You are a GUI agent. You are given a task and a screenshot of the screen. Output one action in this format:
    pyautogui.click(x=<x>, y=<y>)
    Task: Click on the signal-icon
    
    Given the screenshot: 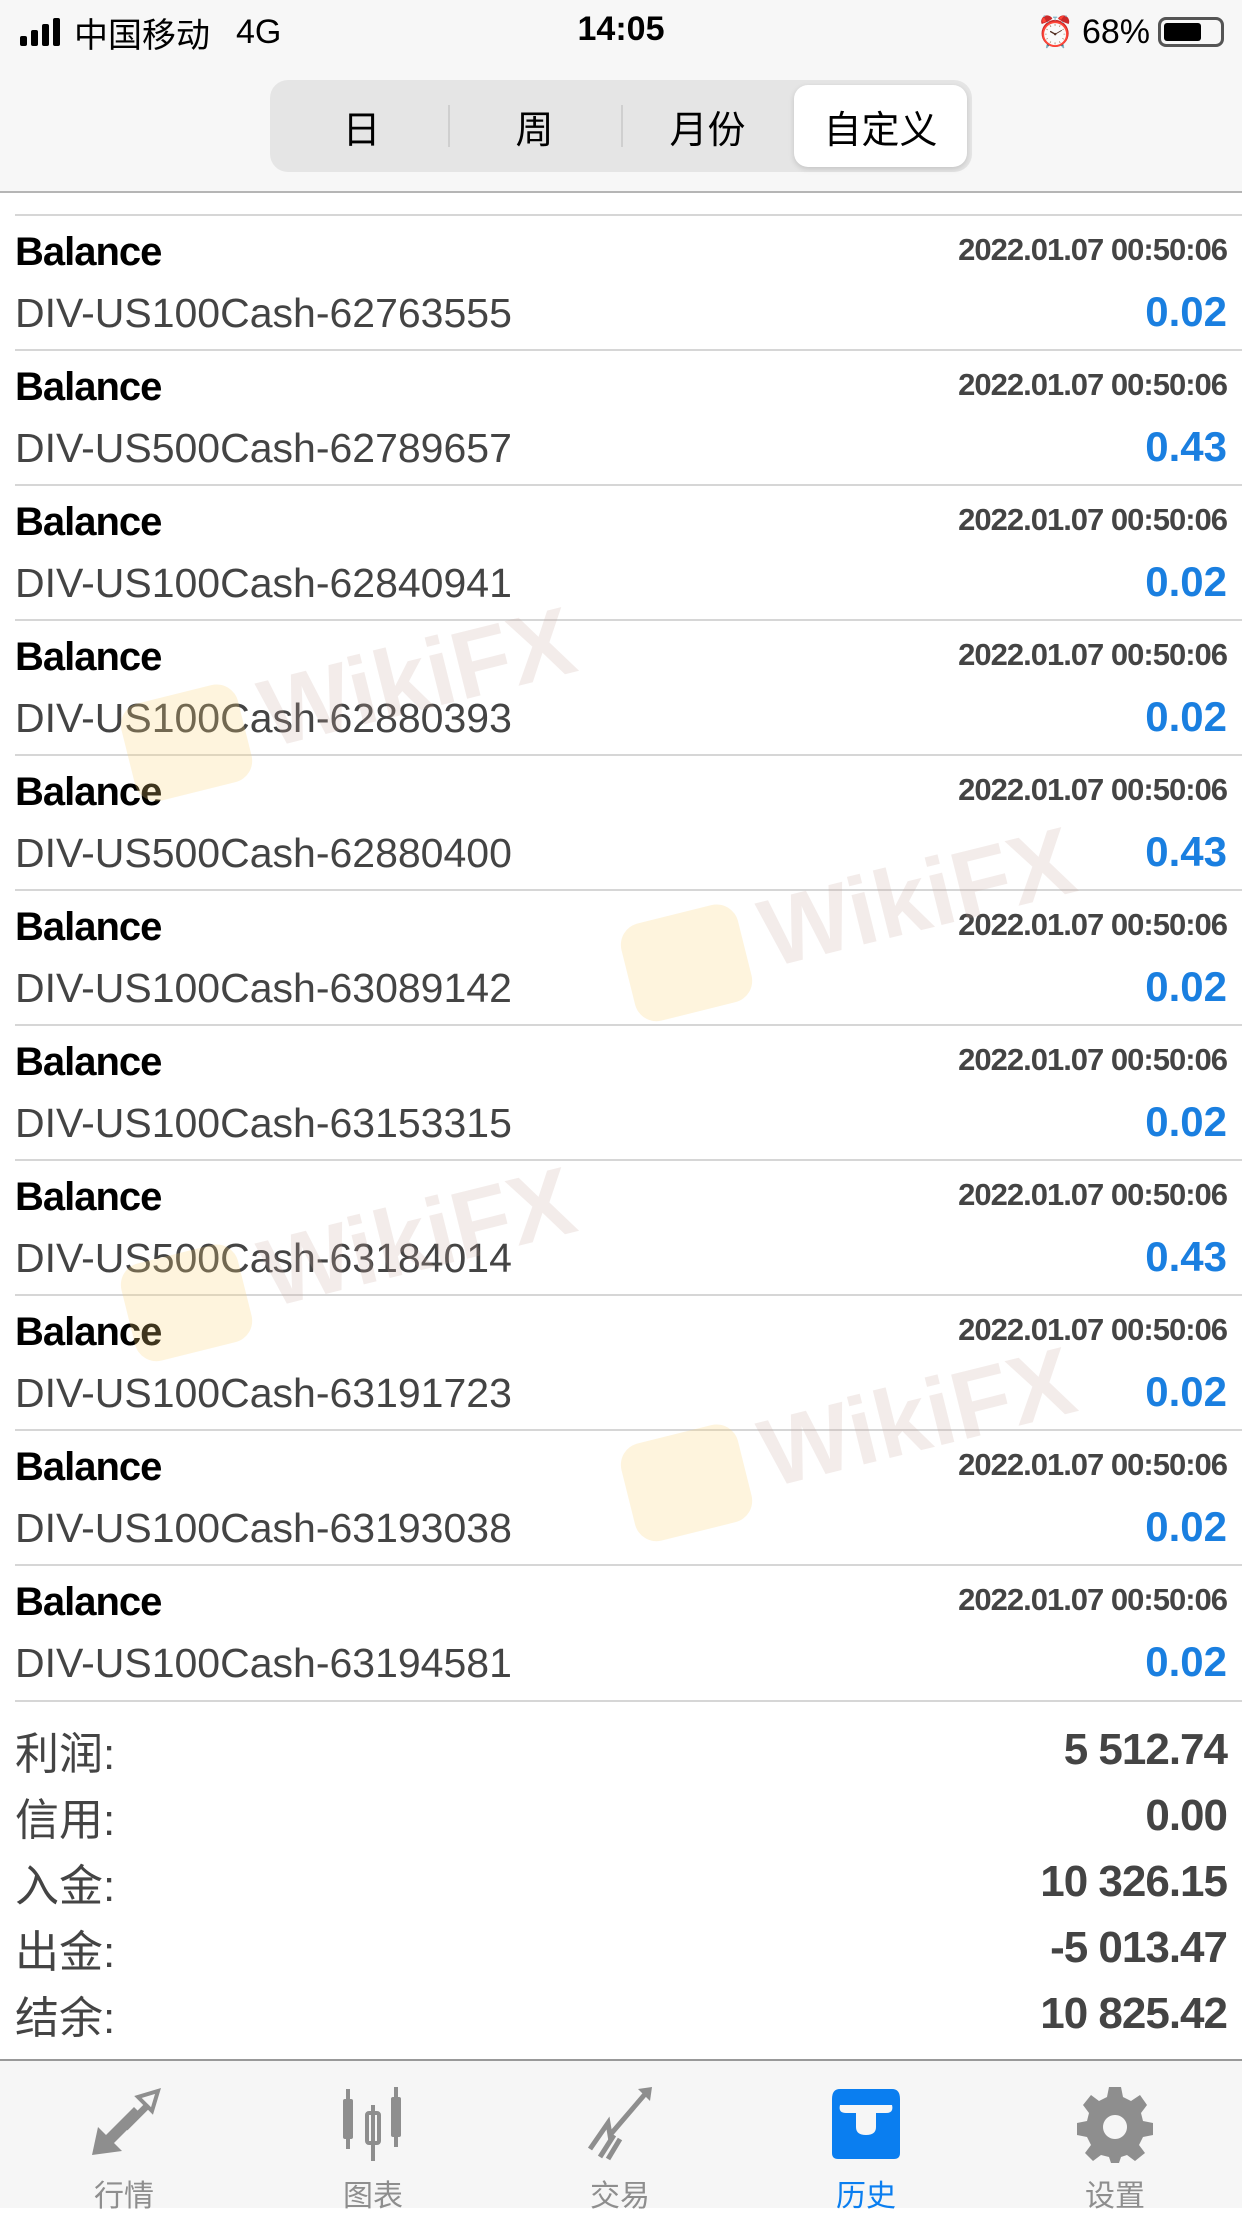 What is the action you would take?
    pyautogui.click(x=40, y=32)
    